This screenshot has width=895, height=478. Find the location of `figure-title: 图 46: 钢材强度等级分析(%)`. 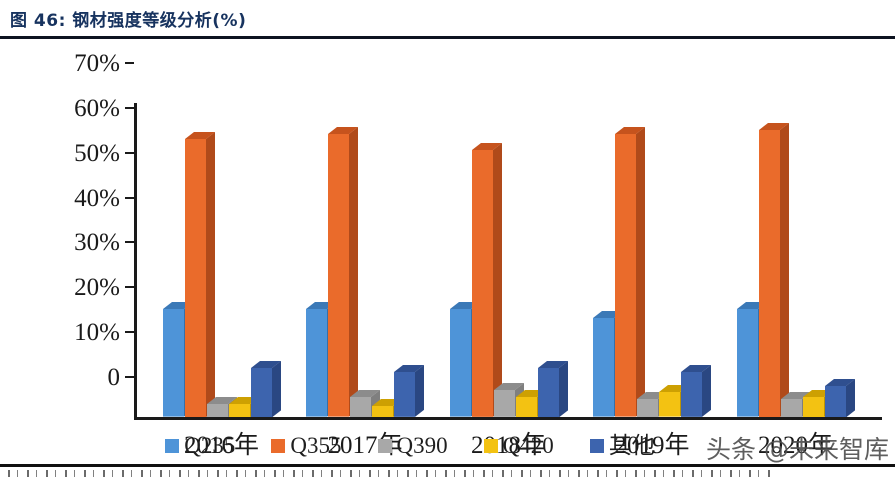

figure-title: 图 46: 钢材强度等级分析(%) is located at coordinates (128, 21).